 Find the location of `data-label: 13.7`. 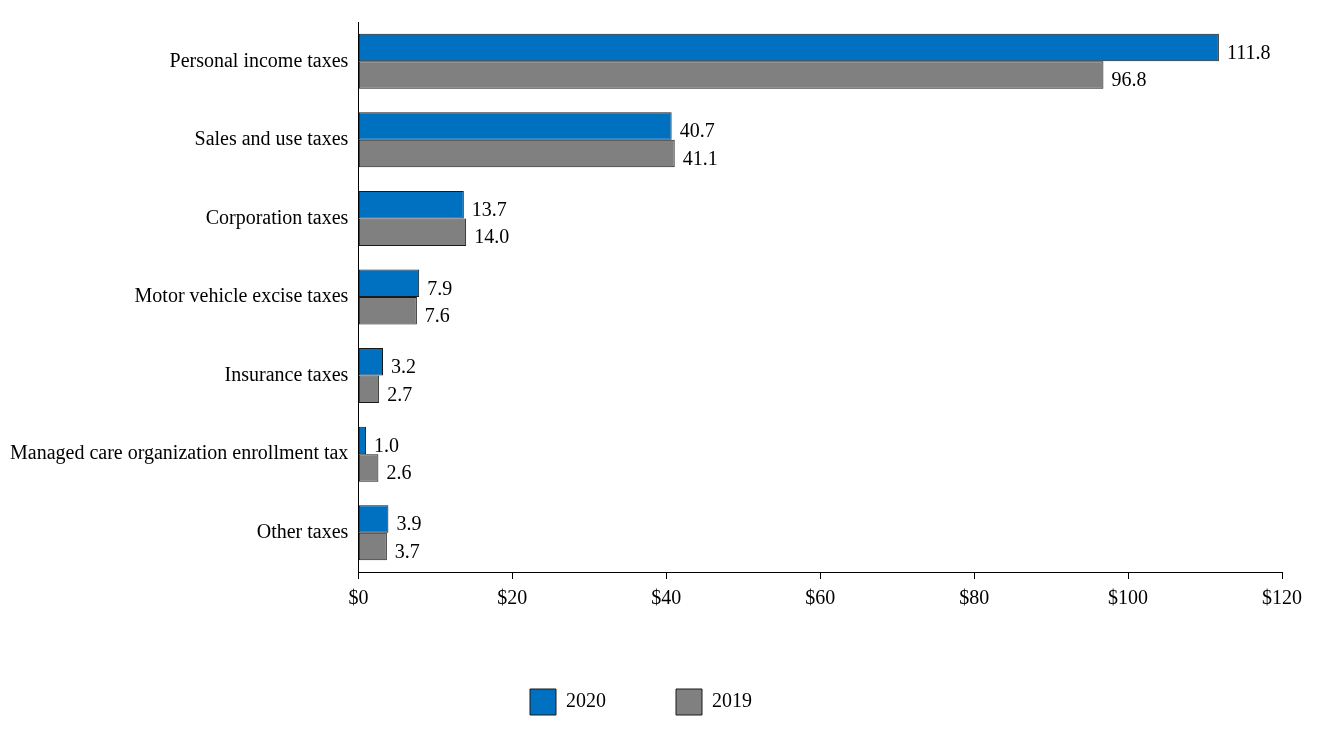

data-label: 13.7 is located at coordinates (489, 208).